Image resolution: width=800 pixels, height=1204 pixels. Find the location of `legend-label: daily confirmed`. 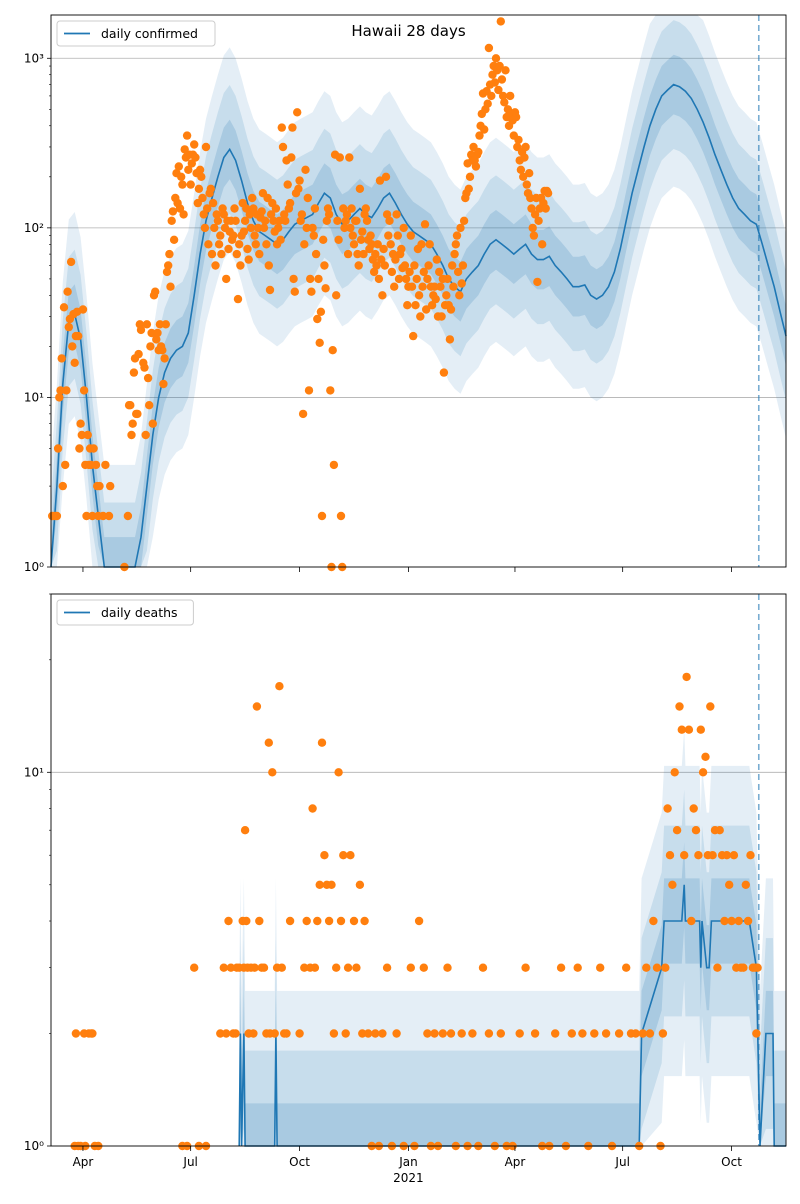

legend-label: daily confirmed is located at coordinates (149, 33).